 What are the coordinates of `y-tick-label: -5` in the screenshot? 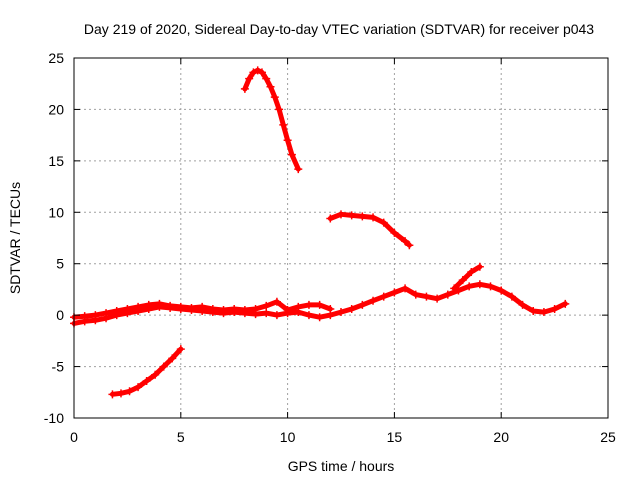 It's located at (58, 367).